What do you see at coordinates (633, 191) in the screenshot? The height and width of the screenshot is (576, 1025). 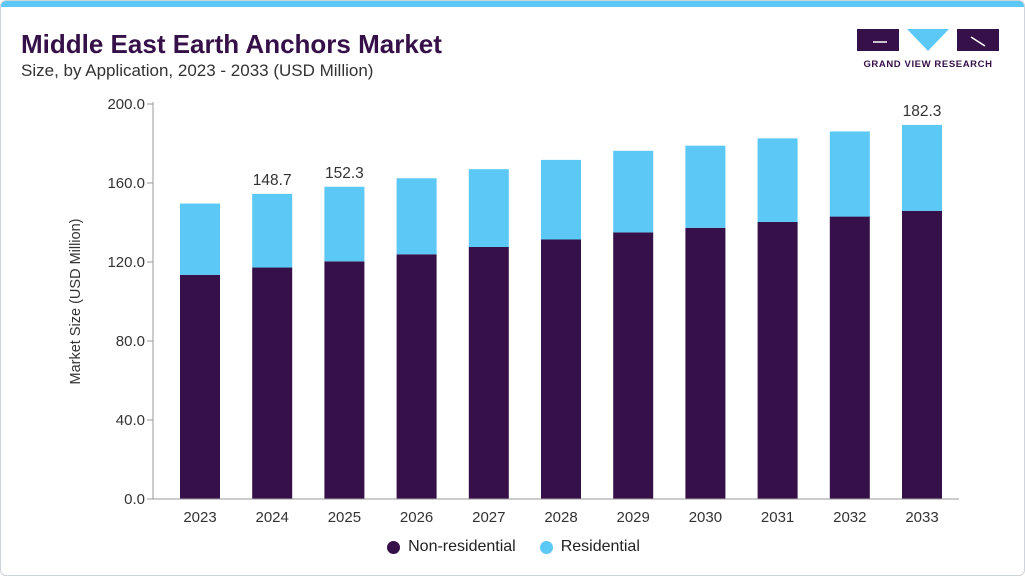 I see `bar-residential-2029` at bounding box center [633, 191].